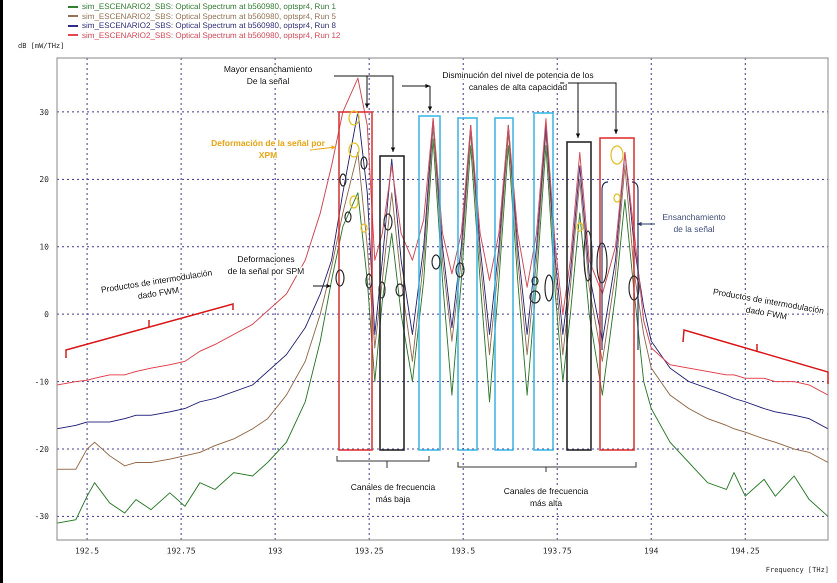 The width and height of the screenshot is (837, 583). Describe the element at coordinates (181, 551) in the screenshot. I see `x-tick-label: 192.75` at that location.